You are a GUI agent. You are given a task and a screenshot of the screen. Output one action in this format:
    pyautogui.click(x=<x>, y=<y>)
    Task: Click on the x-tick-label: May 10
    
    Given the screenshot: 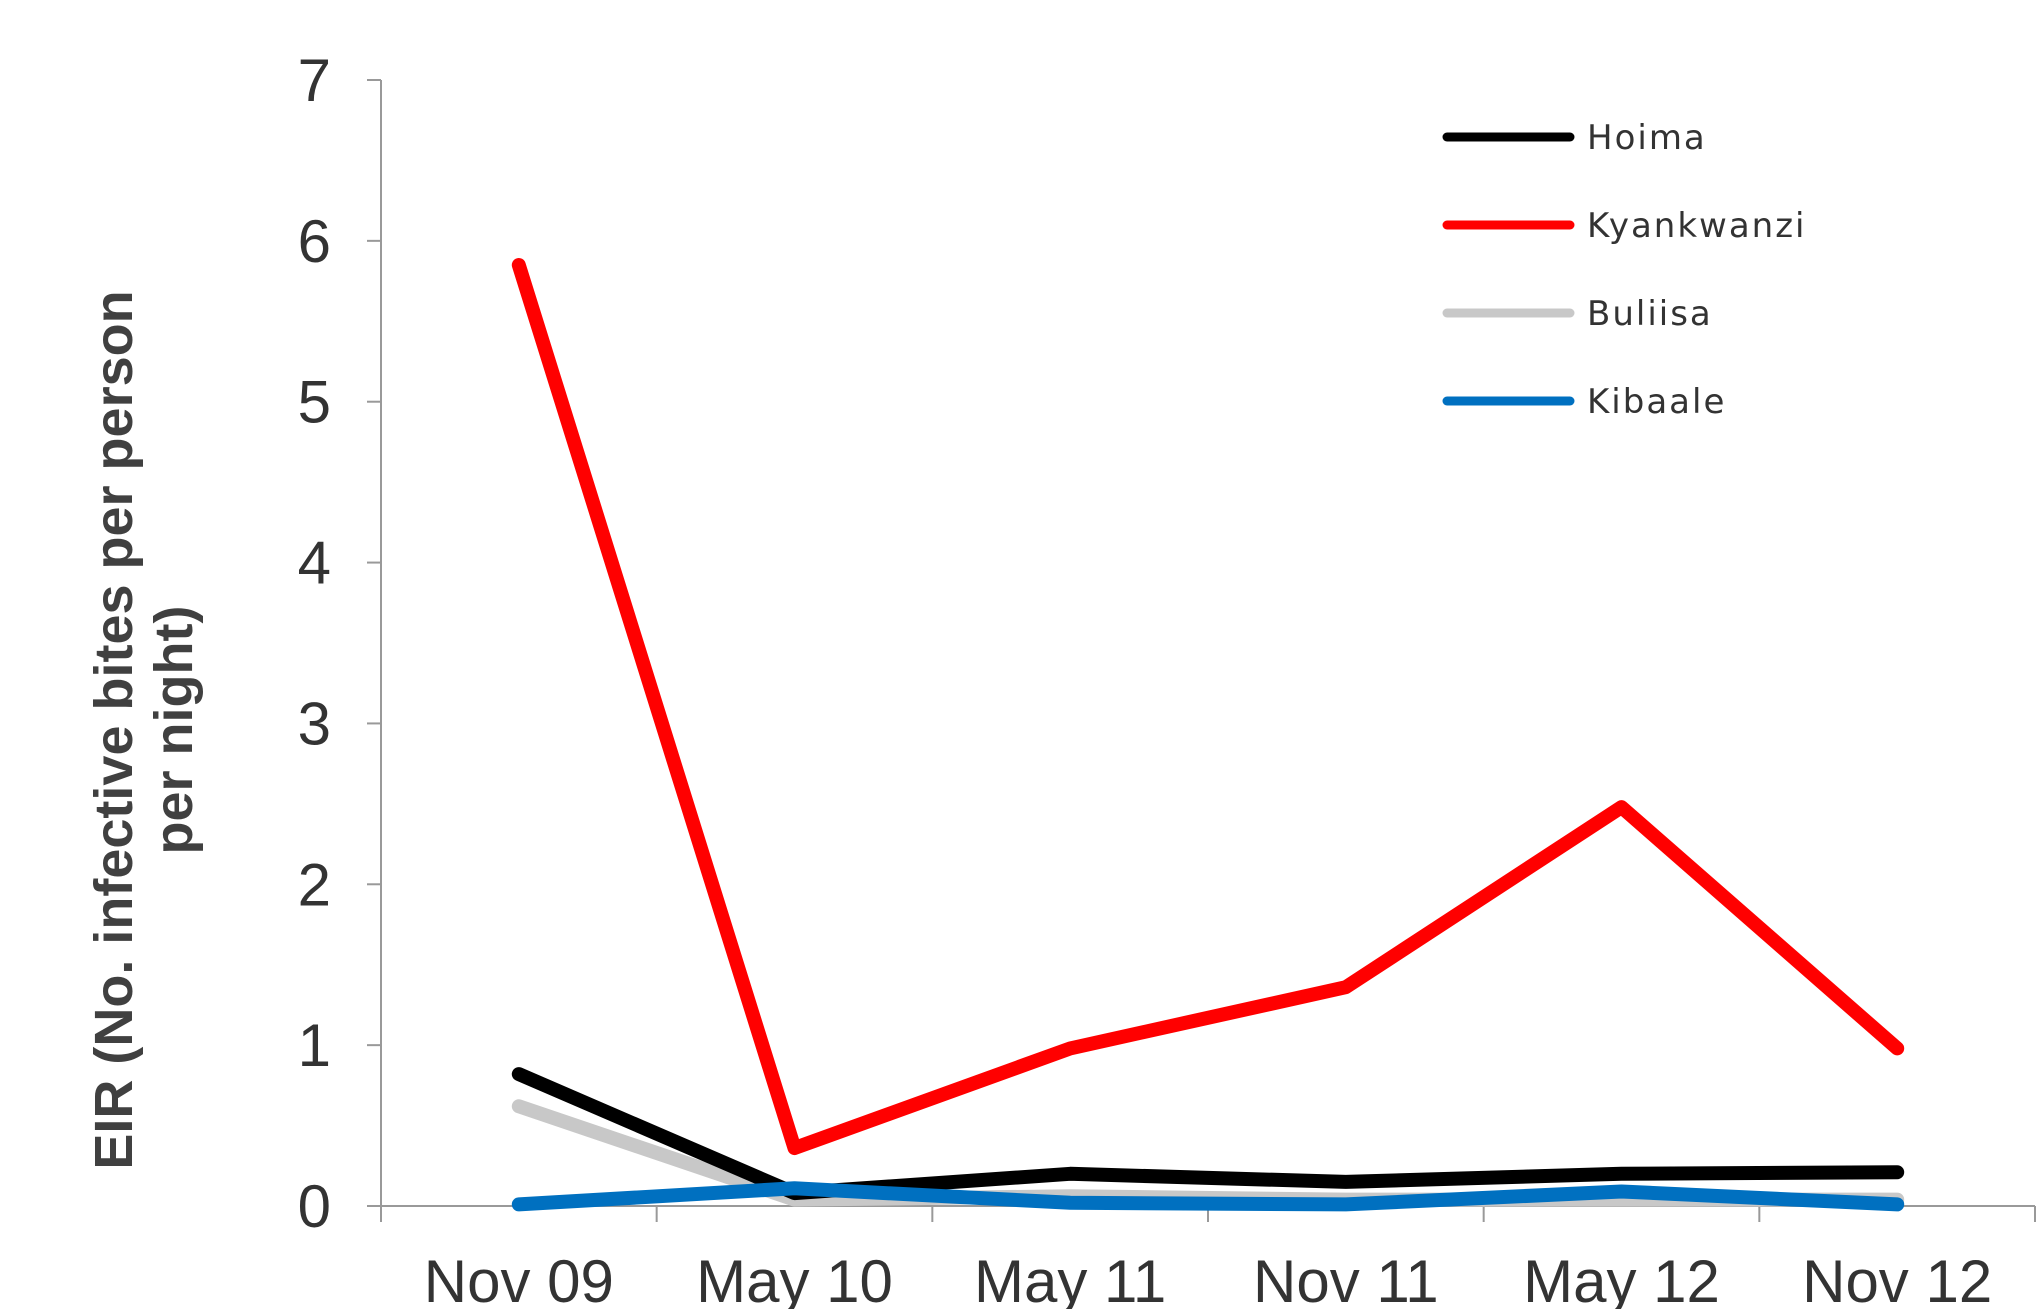 What is the action you would take?
    pyautogui.click(x=794, y=1278)
    